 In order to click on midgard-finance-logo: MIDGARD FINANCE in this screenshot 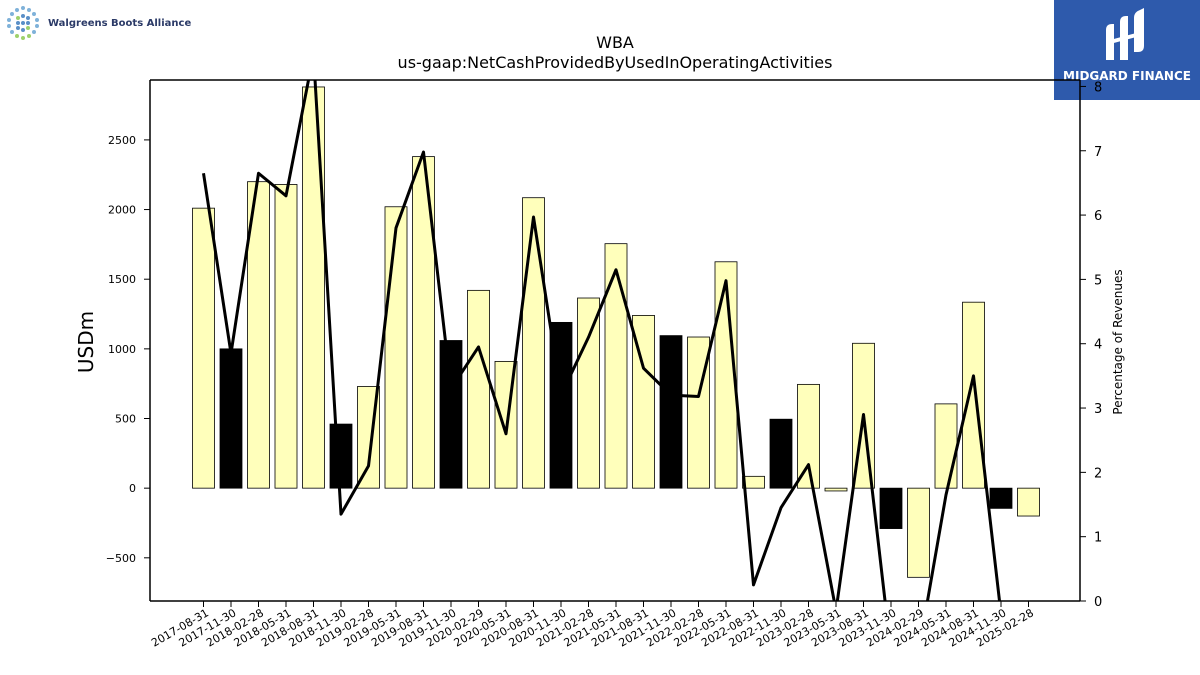, I will do `click(1127, 50)`.